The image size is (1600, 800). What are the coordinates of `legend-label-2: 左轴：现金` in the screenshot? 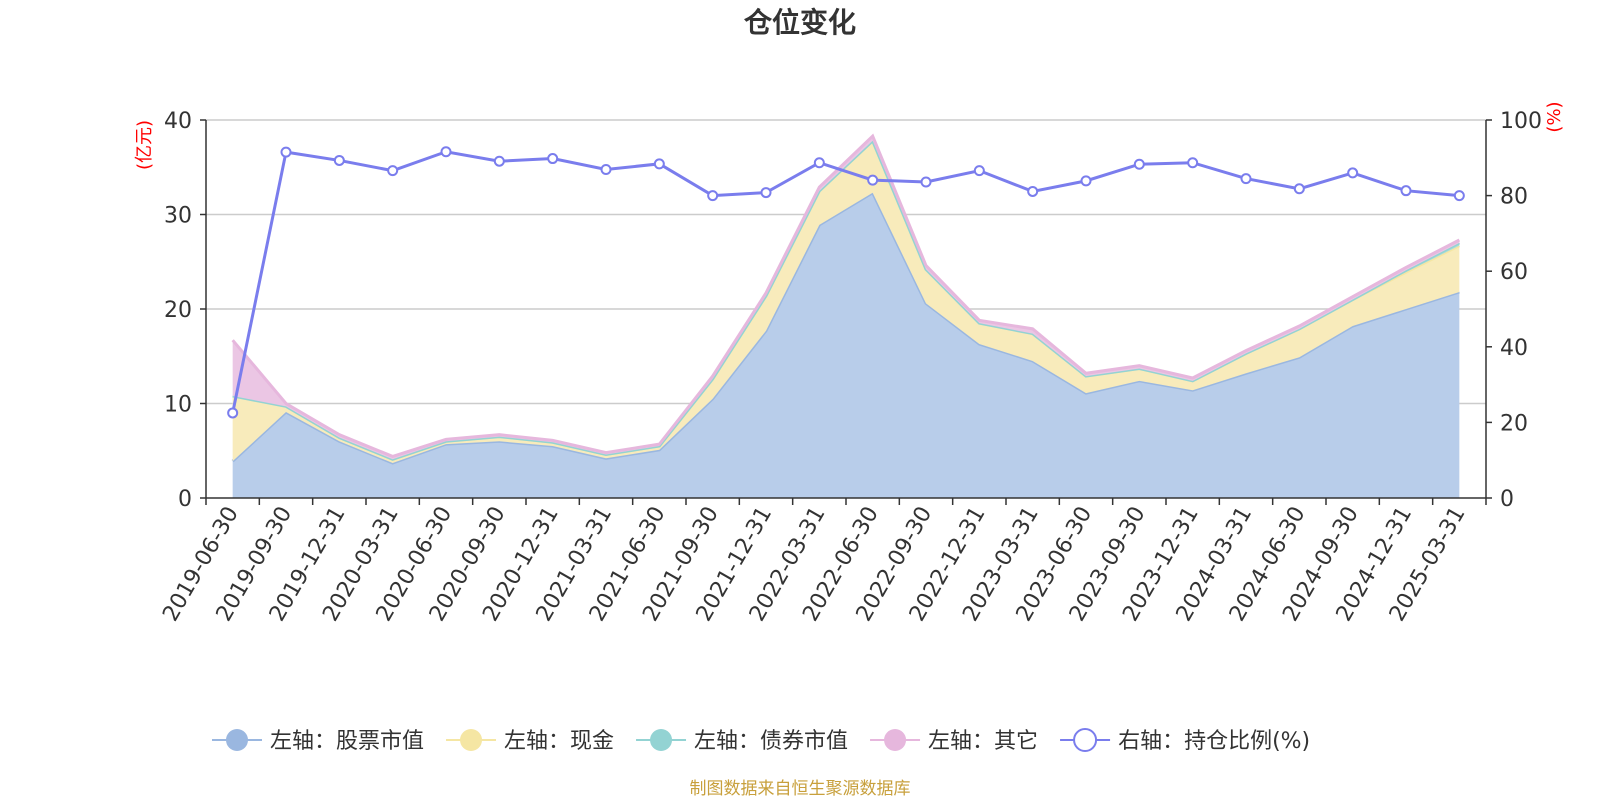 It's located at (559, 741).